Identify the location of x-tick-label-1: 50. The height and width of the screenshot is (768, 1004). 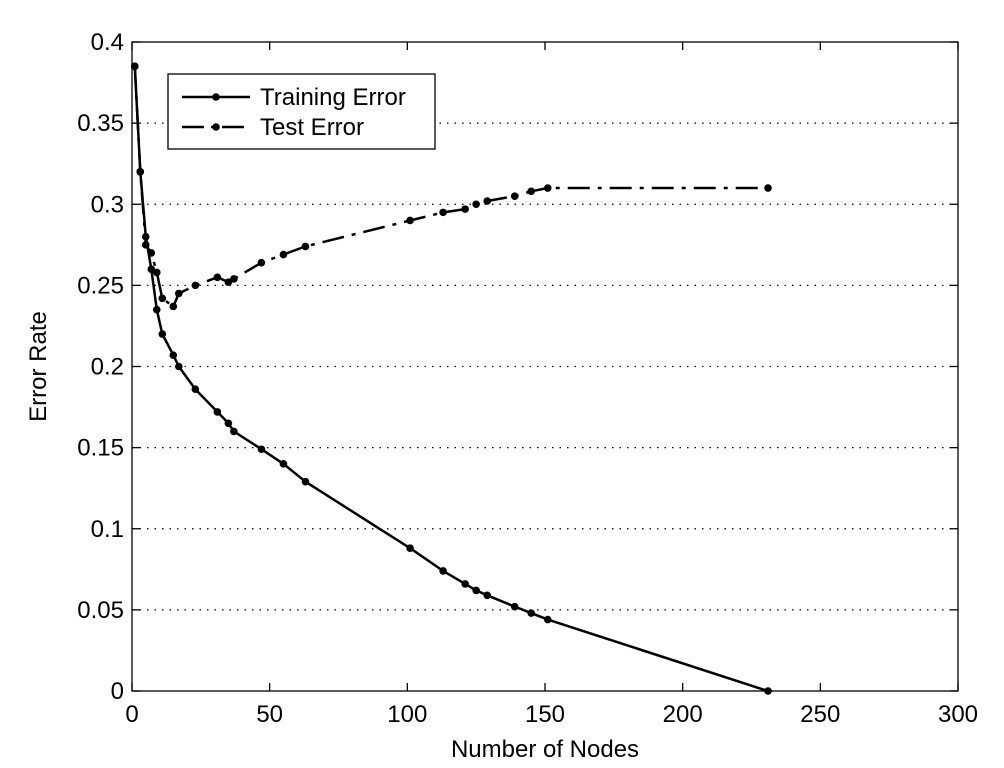
(269, 714).